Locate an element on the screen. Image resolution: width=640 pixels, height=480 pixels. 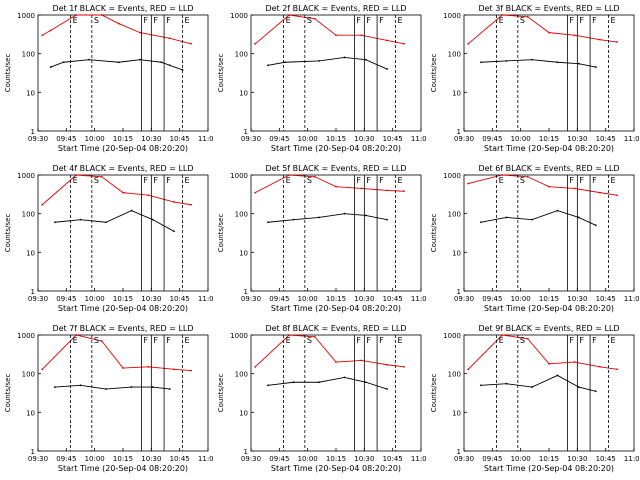
x-tick-label: 11:00 is located at coordinates (631, 459).